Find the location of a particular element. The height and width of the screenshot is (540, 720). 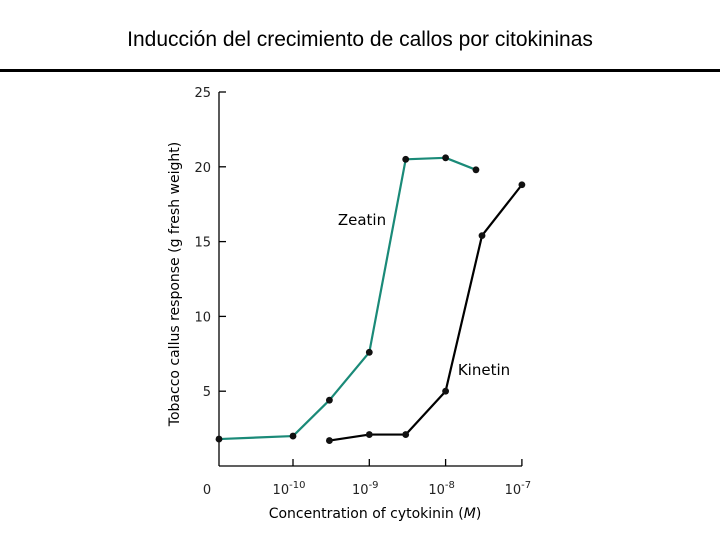

x-tick-label: 10⁻⁷ is located at coordinates (518, 489).